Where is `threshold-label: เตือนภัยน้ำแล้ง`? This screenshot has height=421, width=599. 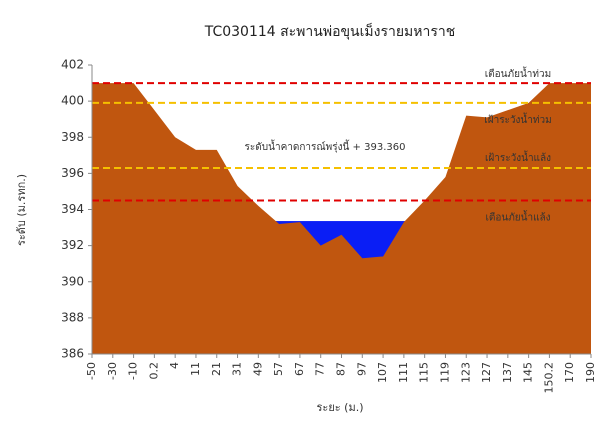 threshold-label: เตือนภัยน้ำแล้ง is located at coordinates (517, 216).